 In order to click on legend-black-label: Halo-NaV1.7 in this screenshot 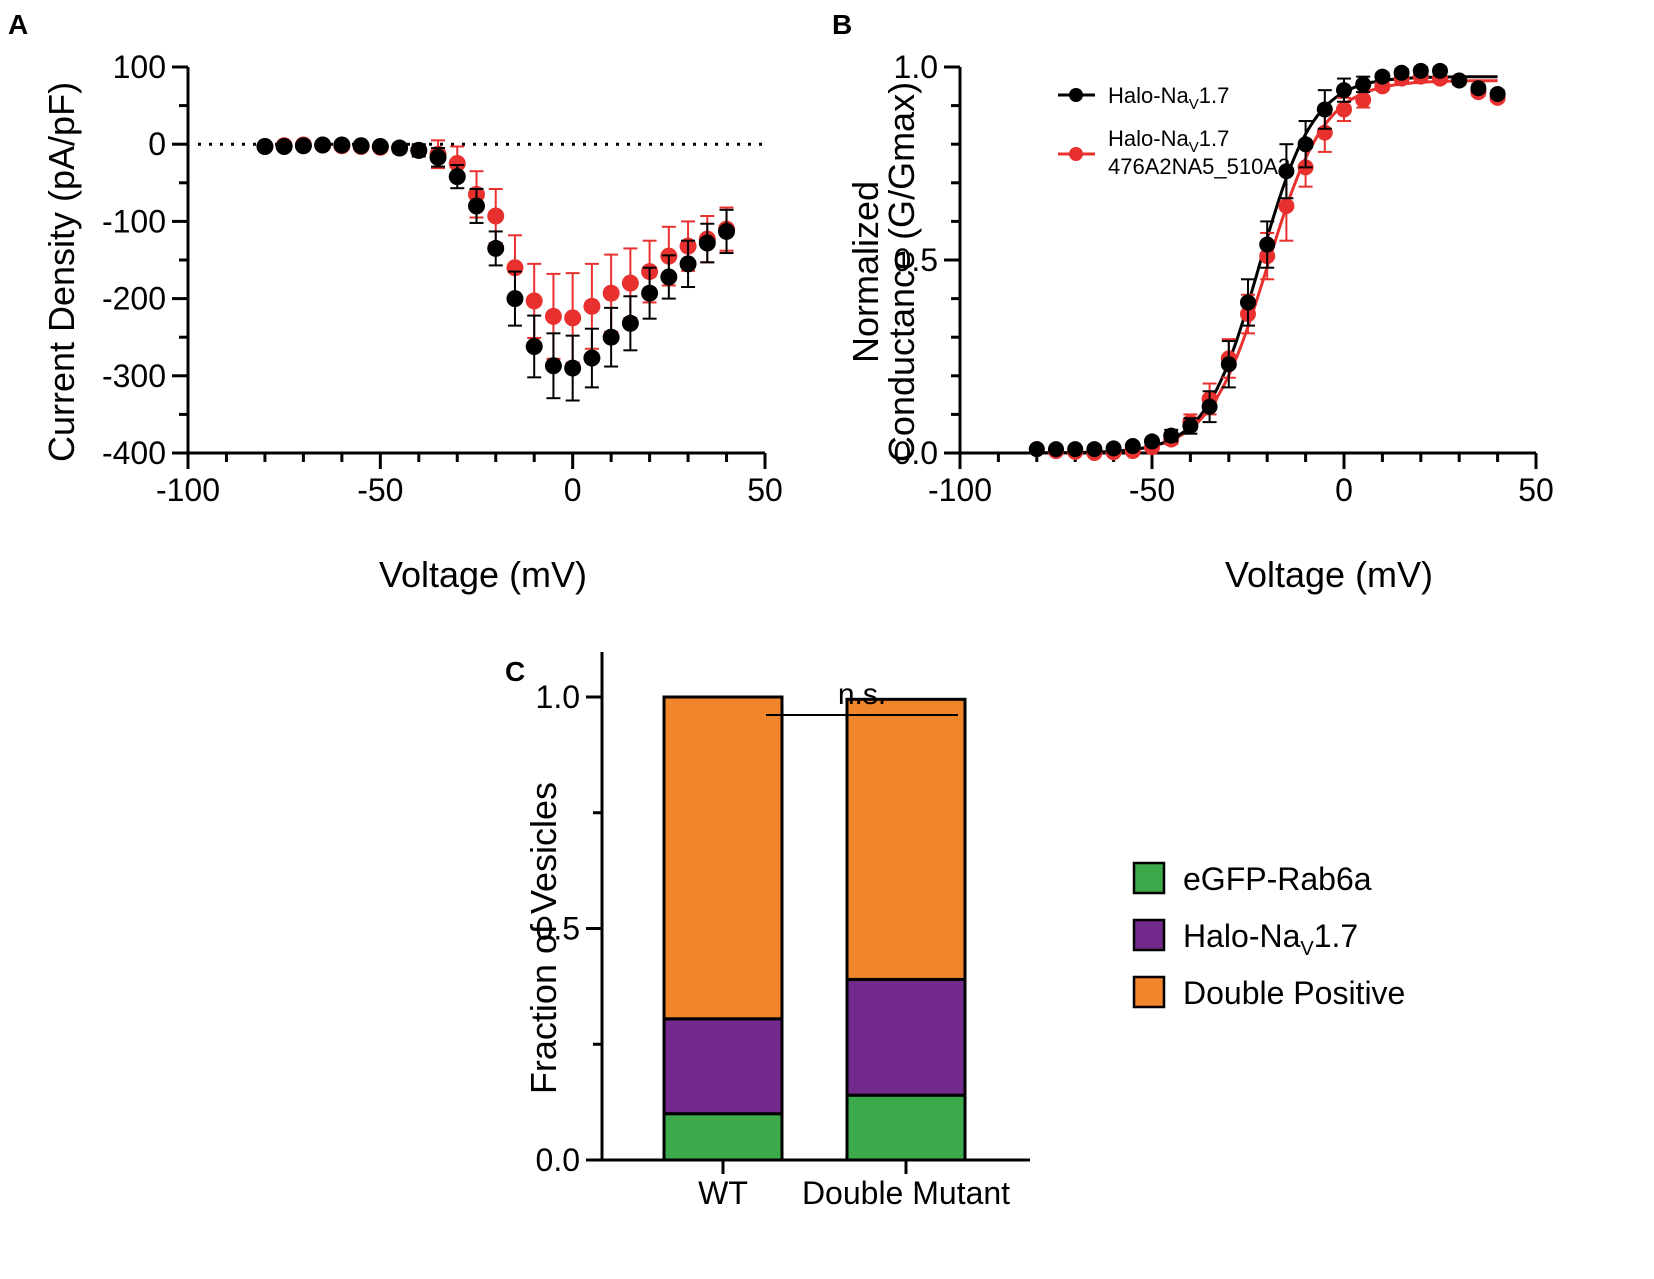, I will do `click(1168, 98)`.